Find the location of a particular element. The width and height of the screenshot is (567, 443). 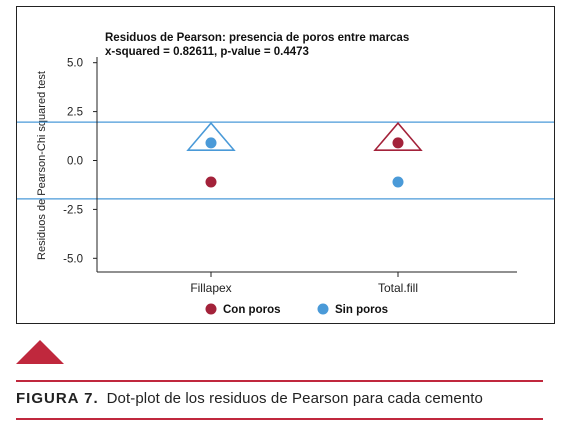

x-tick-label: Total.fill is located at coordinates (398, 288).